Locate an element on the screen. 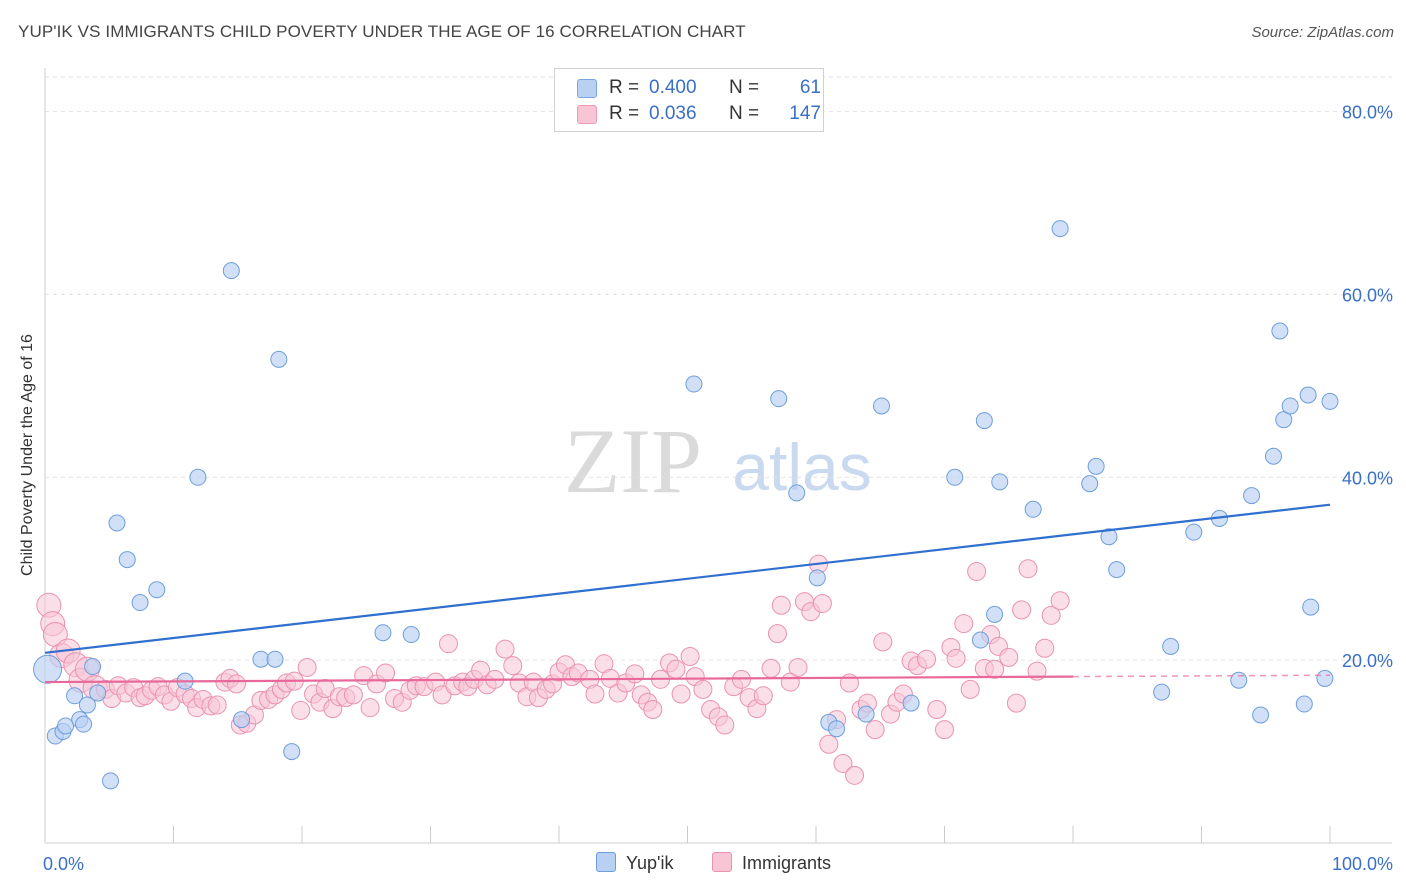 Image resolution: width=1406 pixels, height=892 pixels. immigrants-trend-extension is located at coordinates (1201, 676).